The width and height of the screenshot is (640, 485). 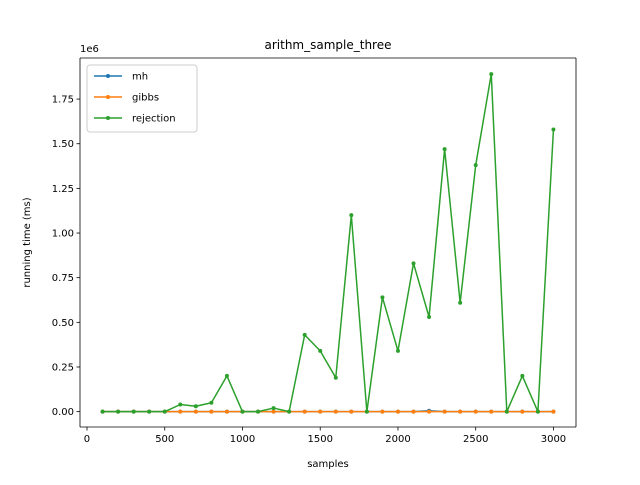 I want to click on x-tick-label: 3000, so click(x=553, y=439).